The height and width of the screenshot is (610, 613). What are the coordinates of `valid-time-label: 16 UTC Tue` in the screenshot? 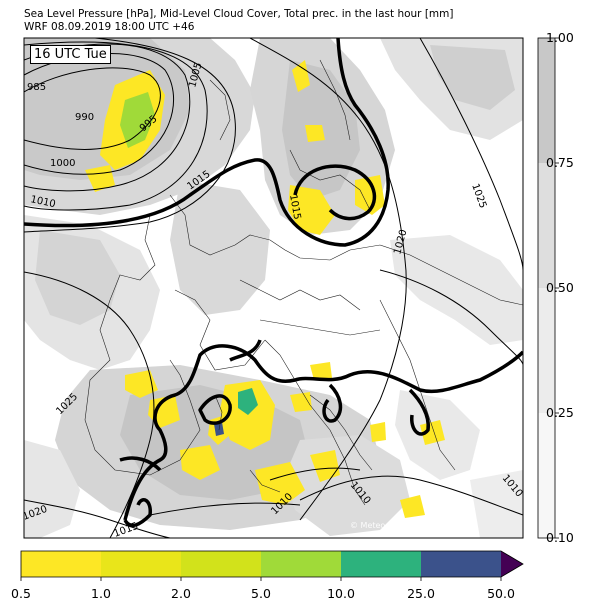 It's located at (70, 54).